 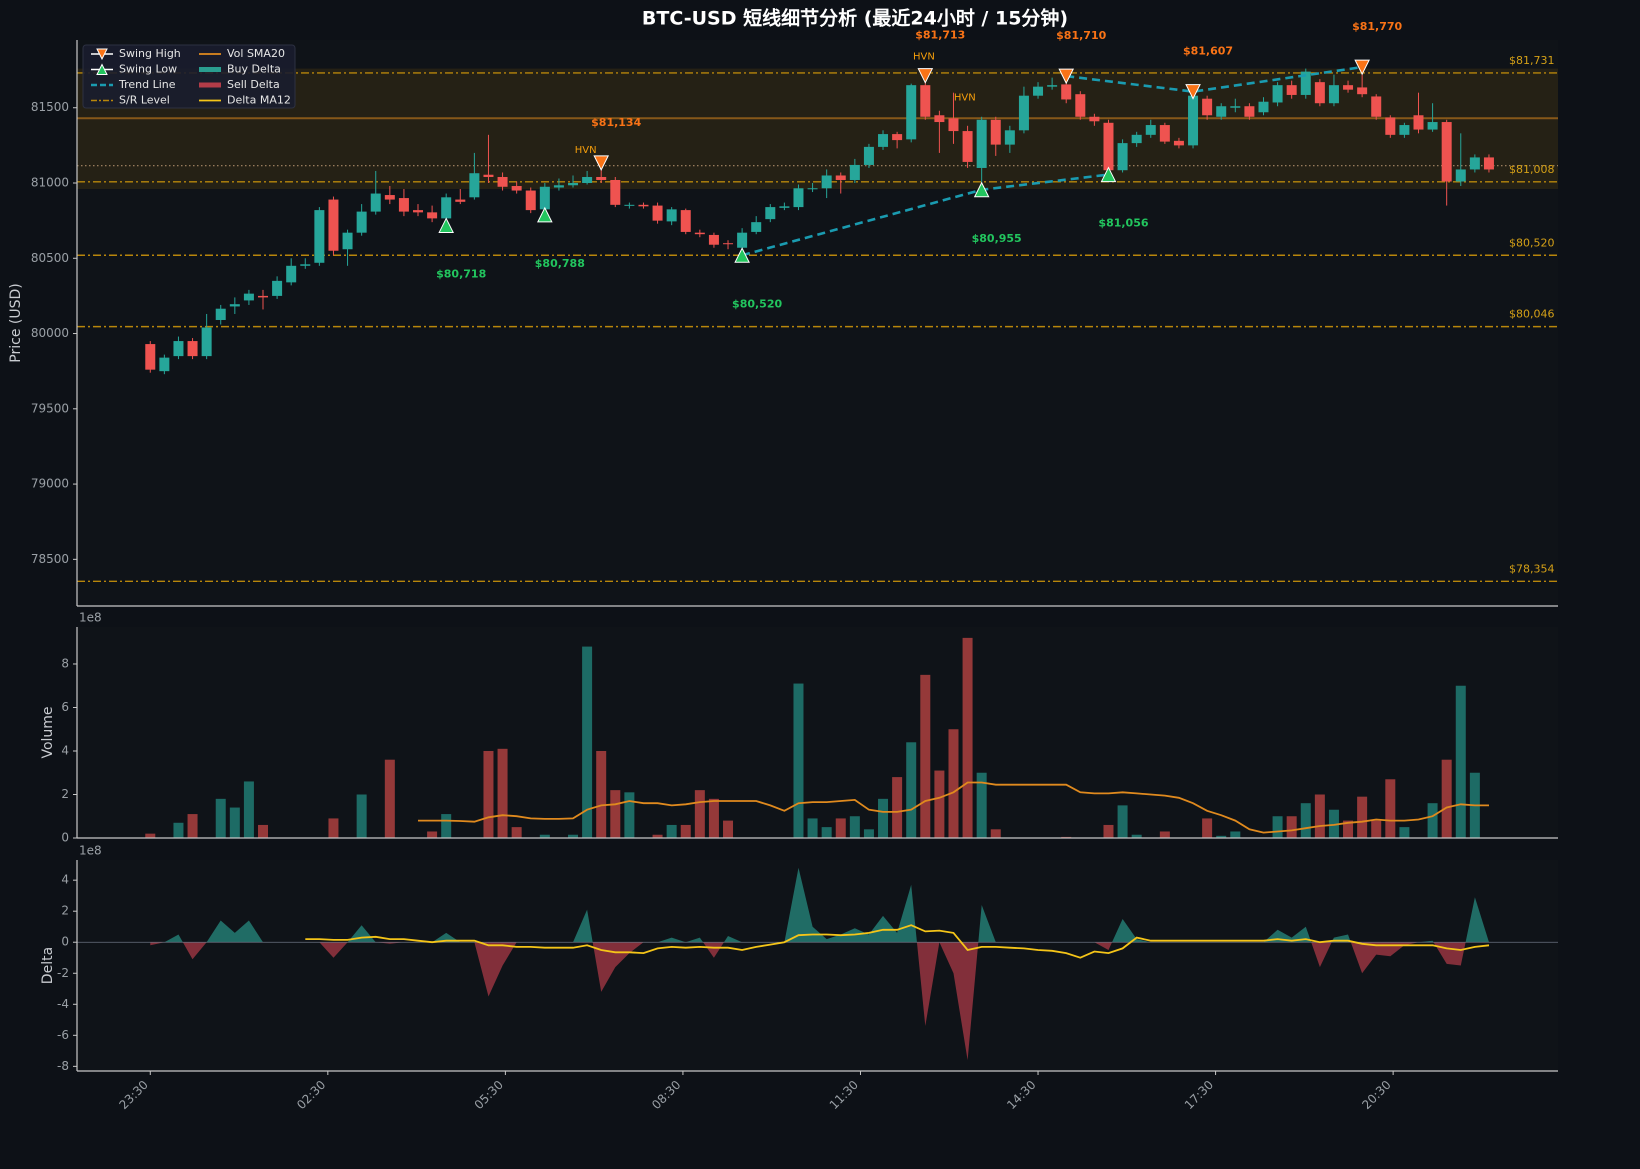 I want to click on legend-label: Buy Delta, so click(x=254, y=69).